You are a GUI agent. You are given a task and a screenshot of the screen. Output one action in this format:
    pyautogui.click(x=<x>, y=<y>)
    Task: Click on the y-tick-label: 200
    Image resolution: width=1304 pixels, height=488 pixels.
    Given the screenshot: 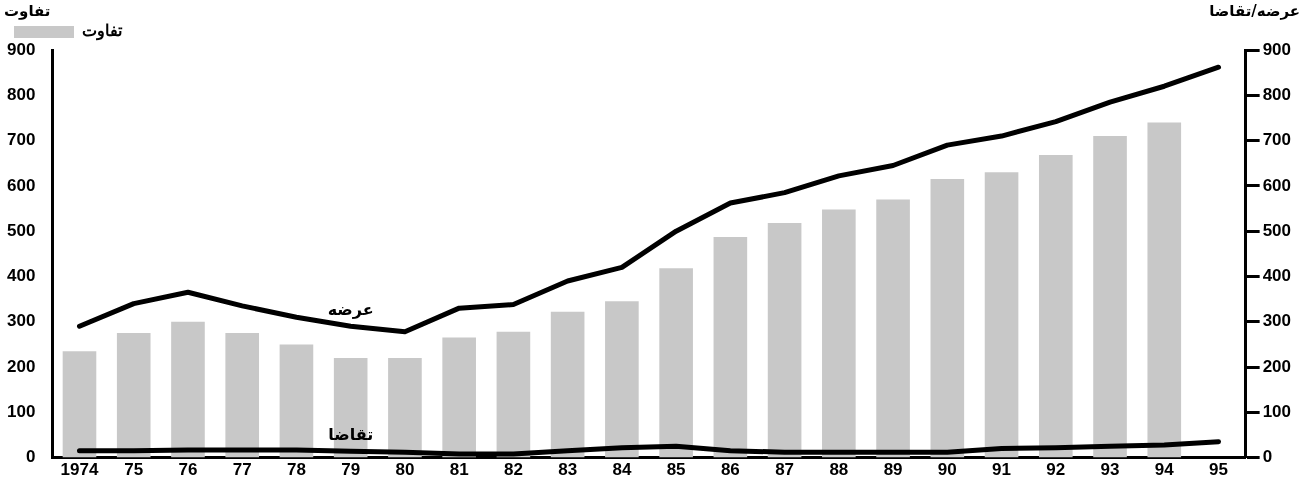 What is the action you would take?
    pyautogui.click(x=21, y=366)
    